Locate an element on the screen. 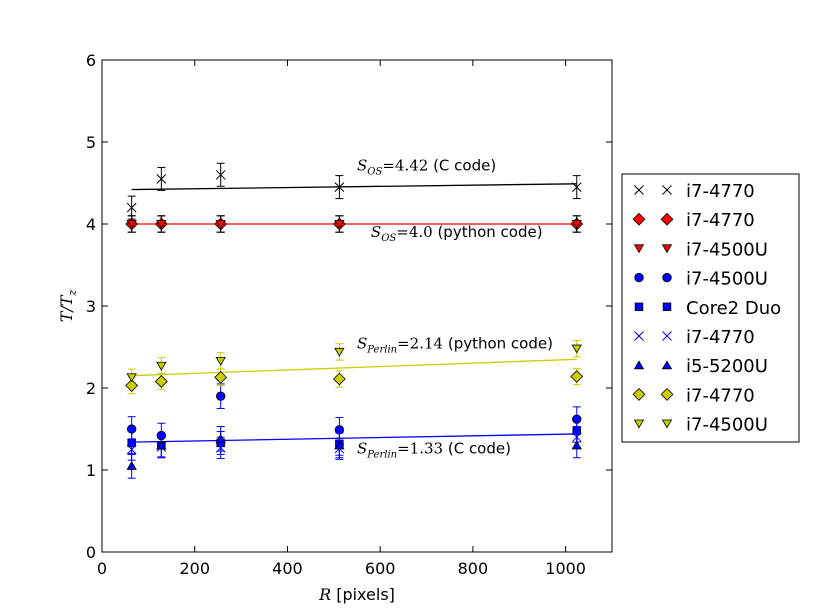 This screenshot has height=615, width=815. y-tick-label: 2 is located at coordinates (91, 388).